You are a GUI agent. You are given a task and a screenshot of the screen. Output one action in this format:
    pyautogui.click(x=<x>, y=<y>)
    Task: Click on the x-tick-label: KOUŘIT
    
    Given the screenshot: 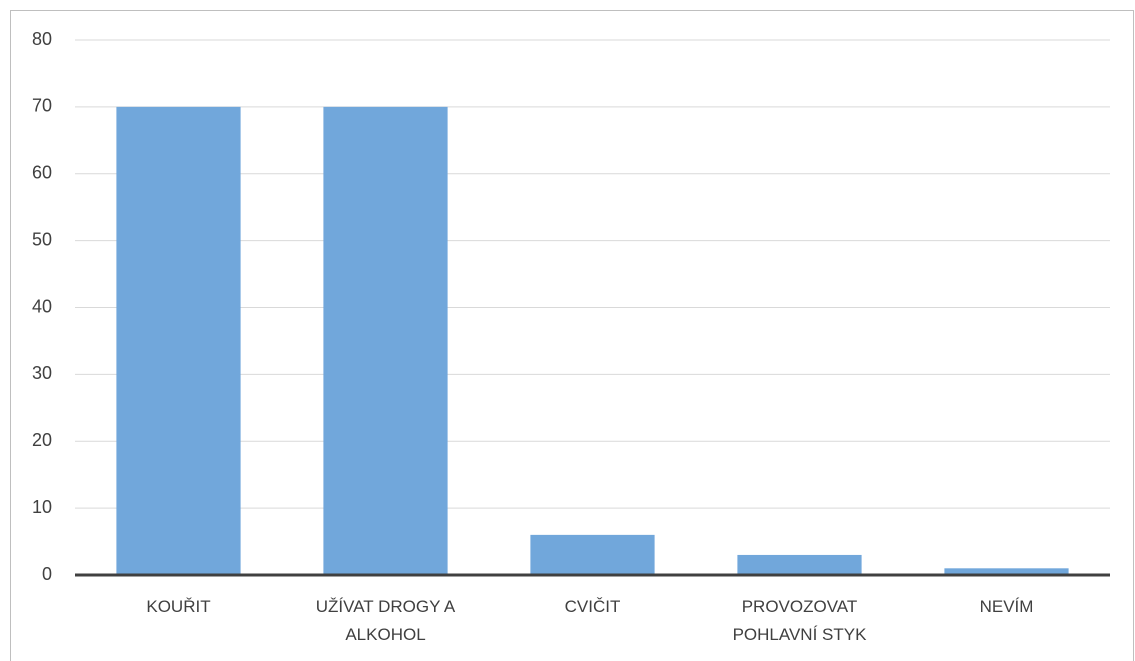 What is the action you would take?
    pyautogui.click(x=178, y=606)
    